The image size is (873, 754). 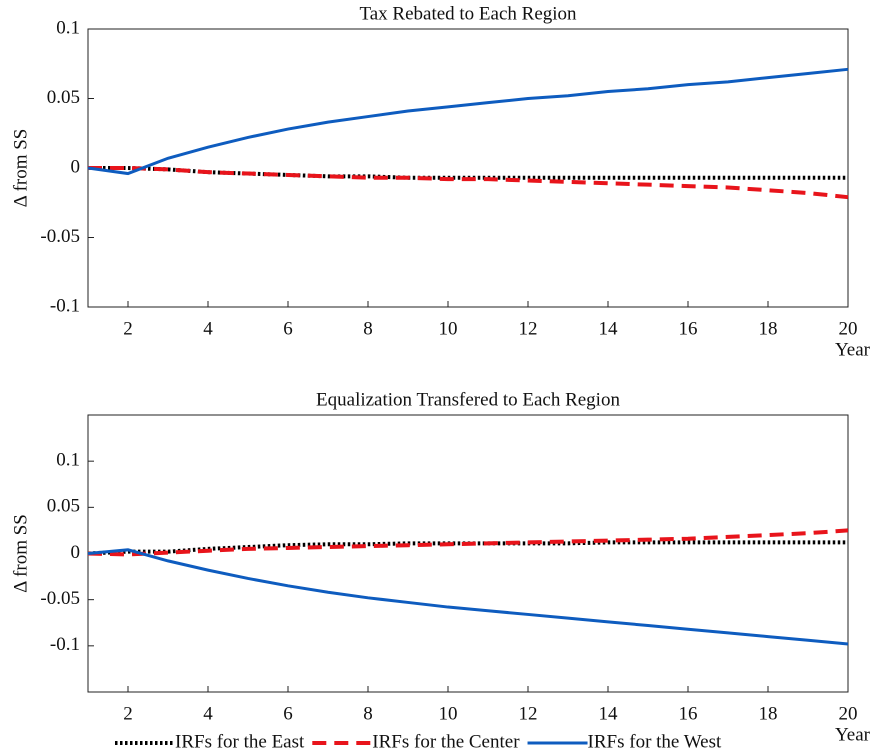 What do you see at coordinates (468, 13) in the screenshot?
I see `chart-title: Tax Rebated to Each Region` at bounding box center [468, 13].